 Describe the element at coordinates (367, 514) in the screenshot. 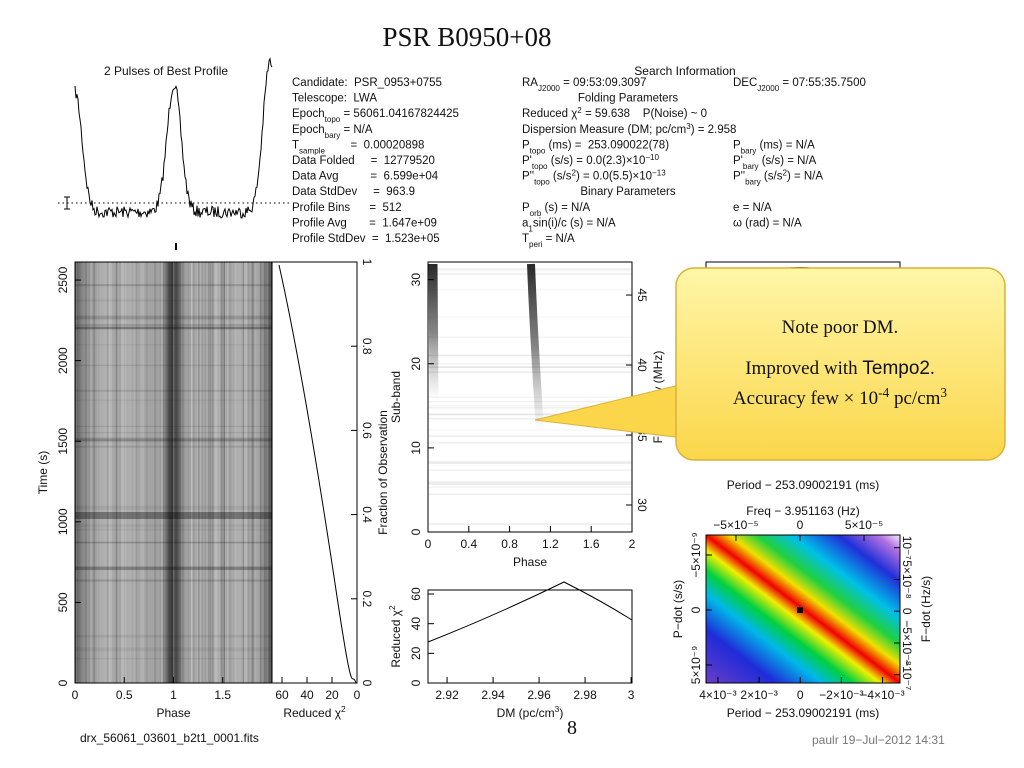

I see `y2-tick-label: 0.4` at that location.